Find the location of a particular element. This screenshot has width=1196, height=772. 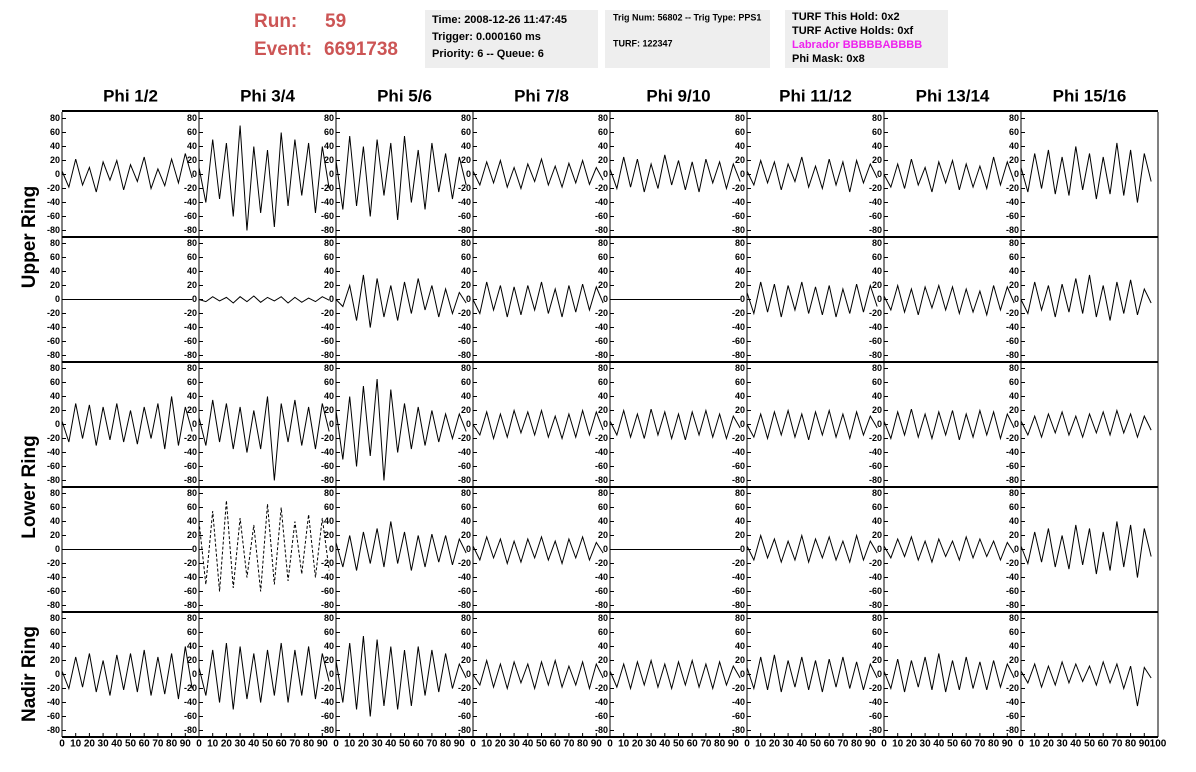

x-tick-label: 20 is located at coordinates (775, 744).